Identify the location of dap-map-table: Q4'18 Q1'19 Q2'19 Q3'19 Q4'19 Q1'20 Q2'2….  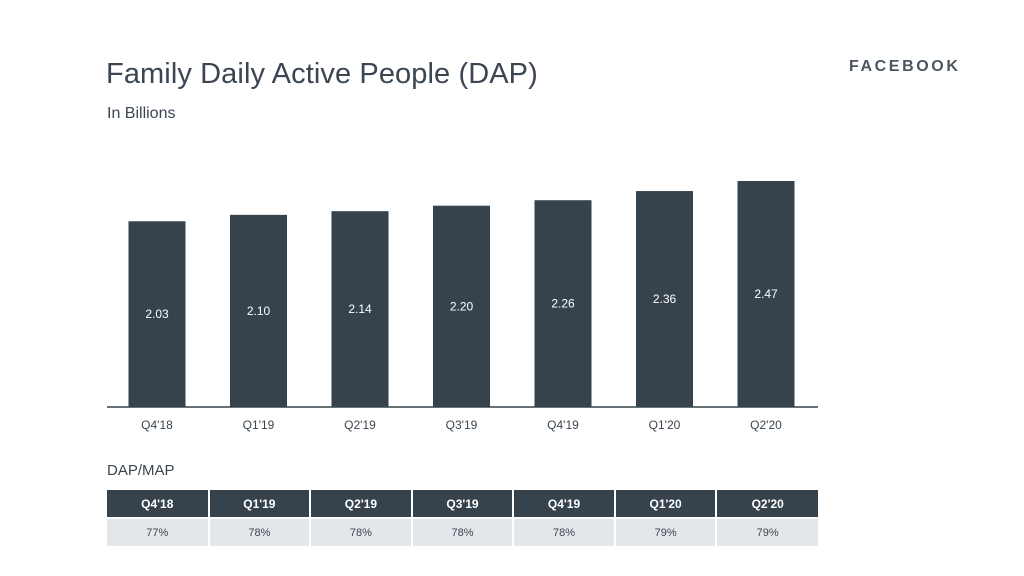
(462, 518).